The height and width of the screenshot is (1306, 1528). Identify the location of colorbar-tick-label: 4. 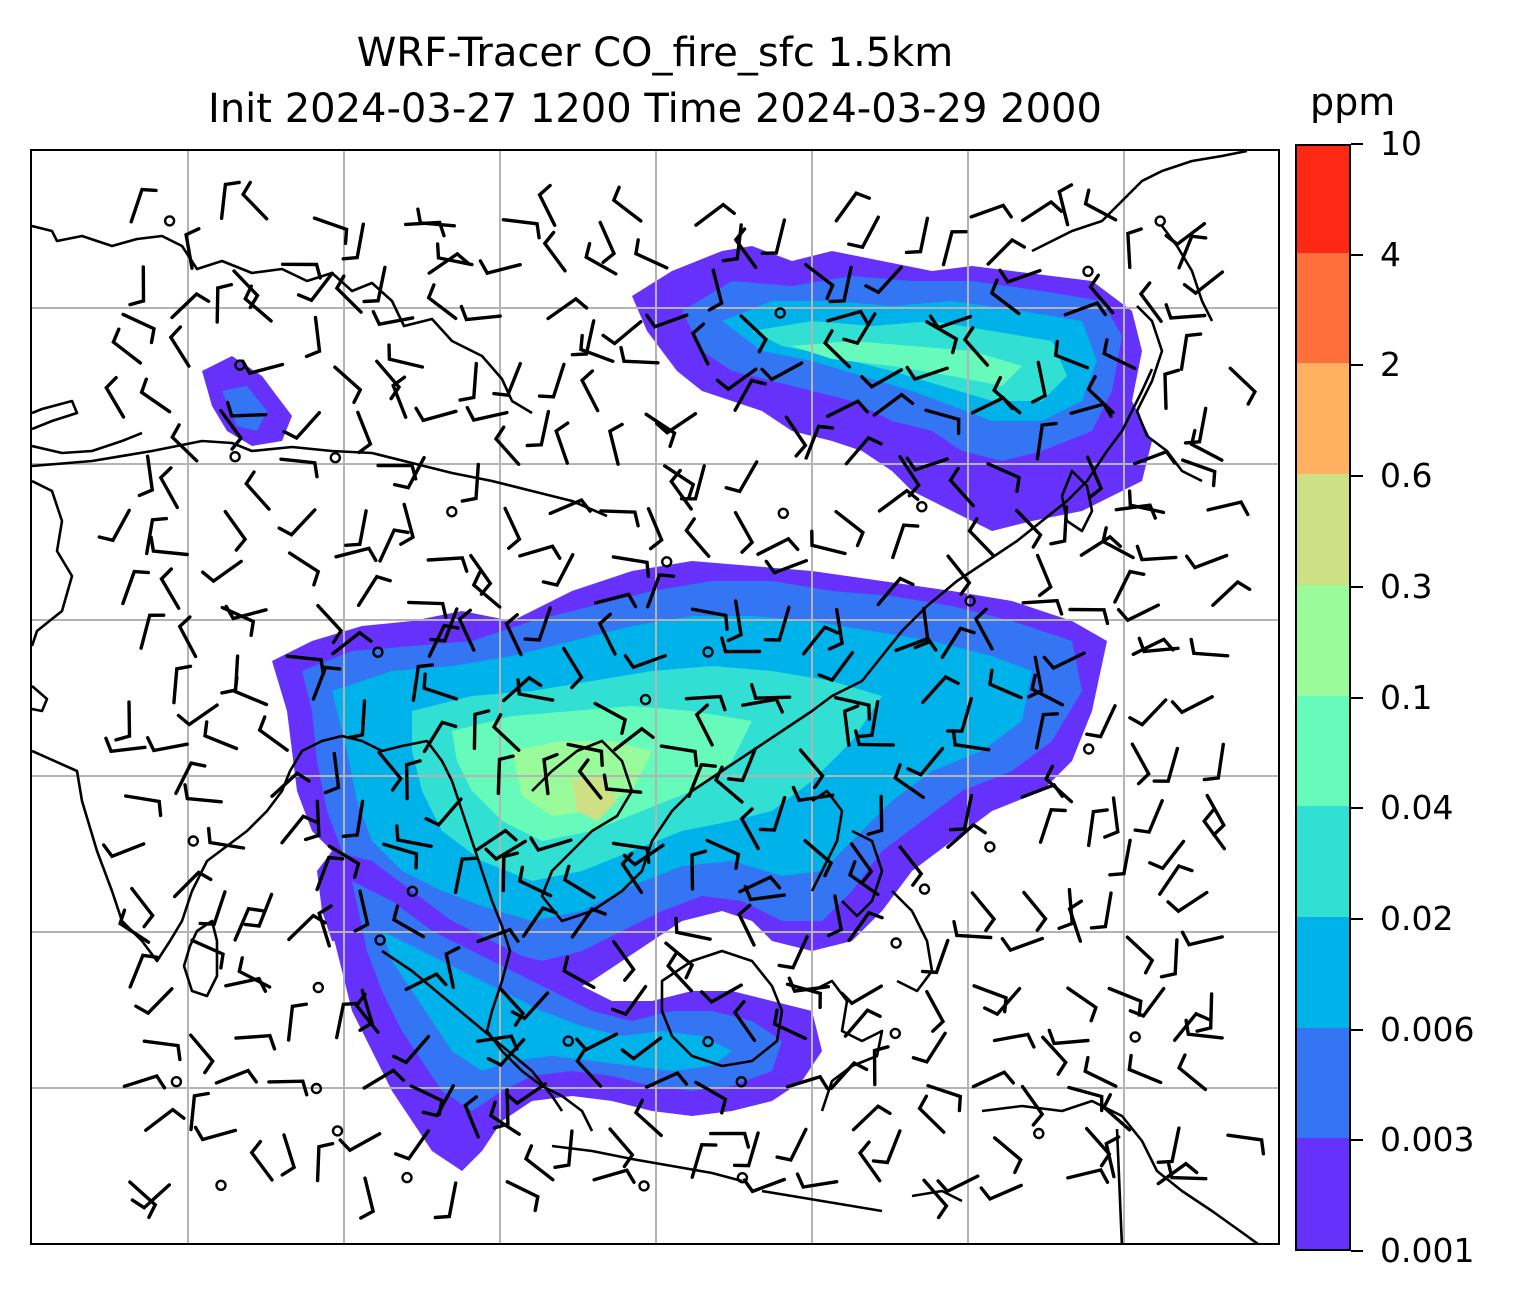
(1390, 254).